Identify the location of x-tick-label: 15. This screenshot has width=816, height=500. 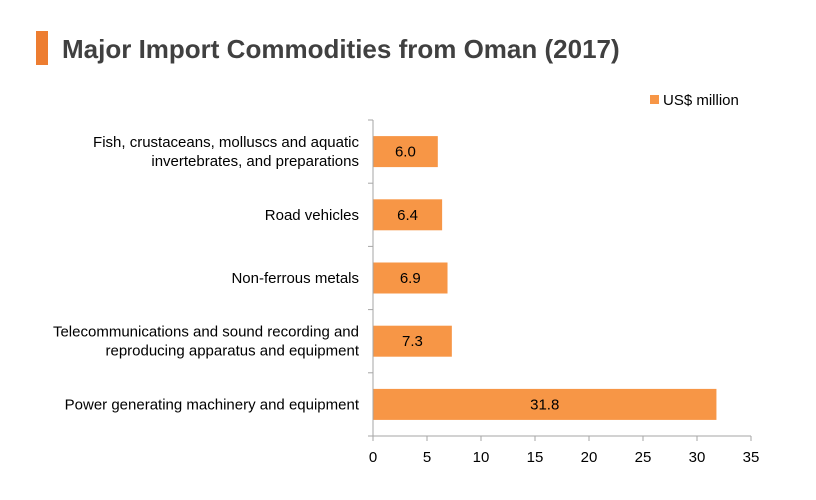
(535, 457).